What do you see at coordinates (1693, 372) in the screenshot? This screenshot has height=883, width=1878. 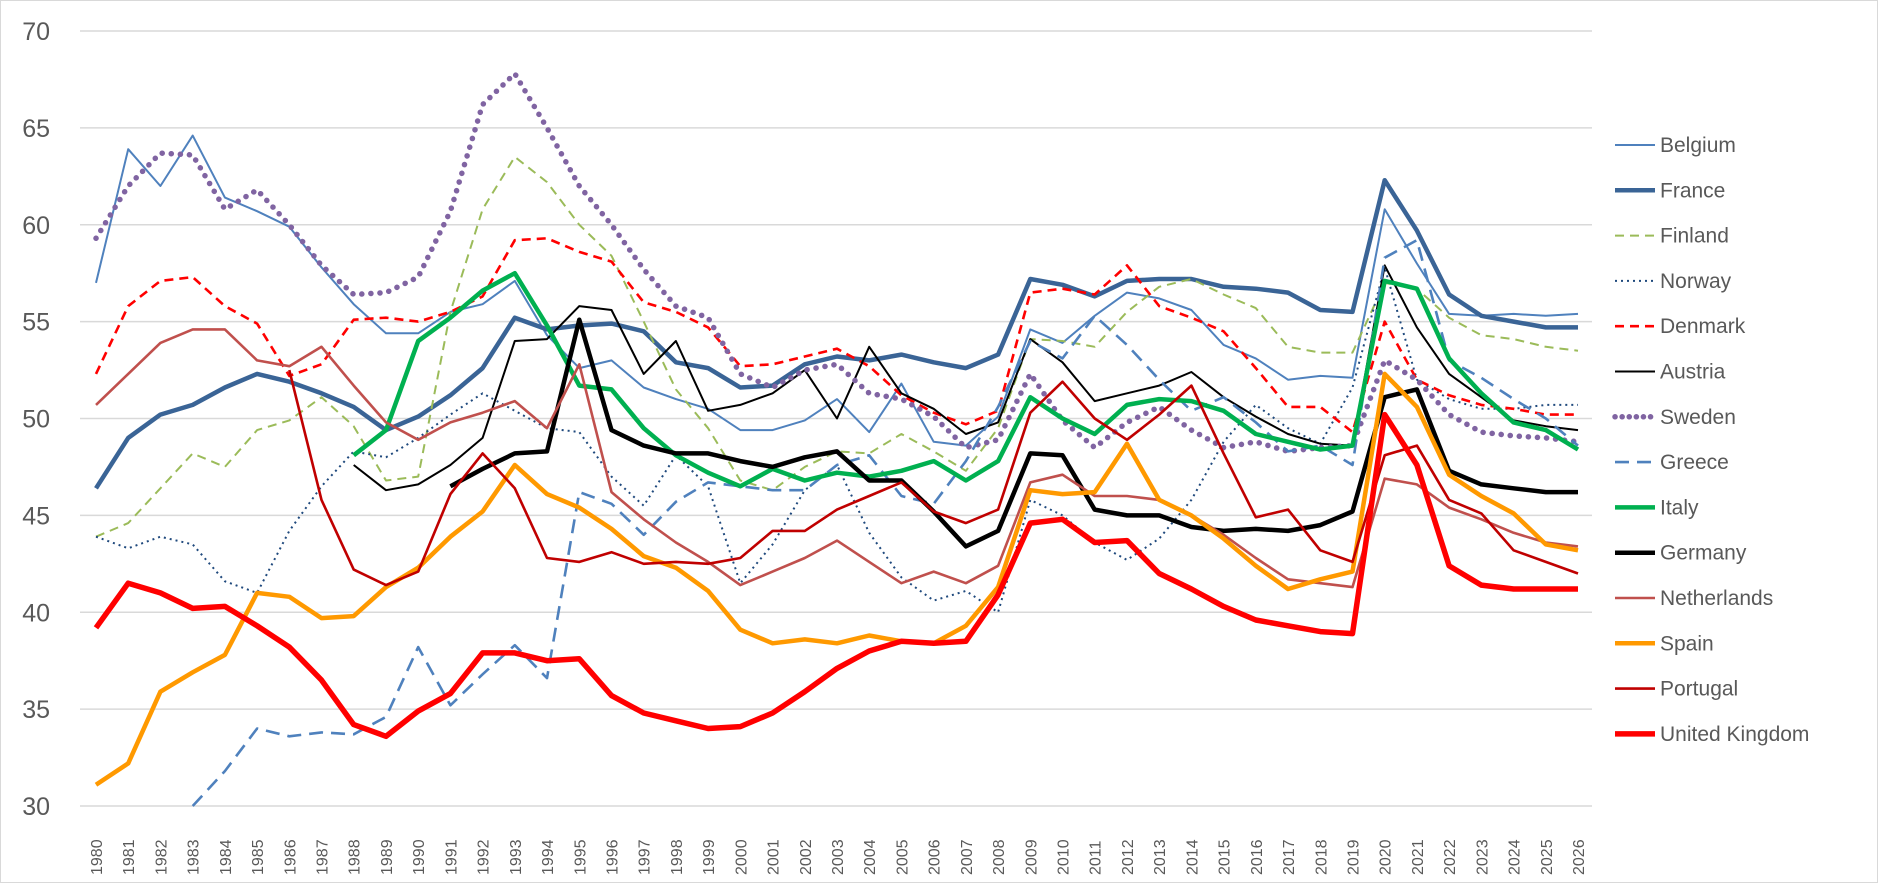 I see `legend-label: Austria` at bounding box center [1693, 372].